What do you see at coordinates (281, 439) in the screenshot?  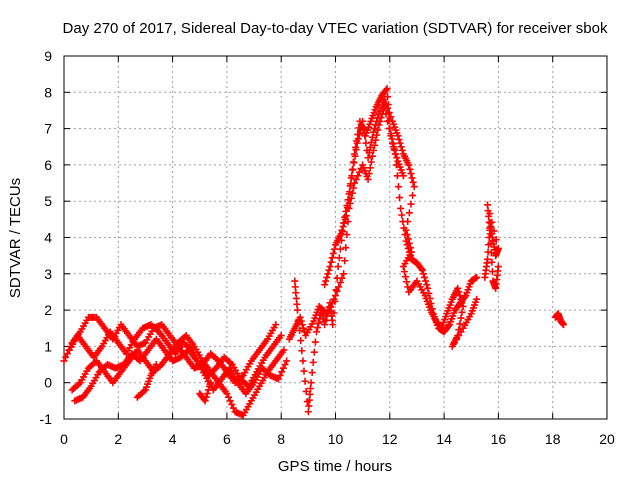 I see `x-tick-label: 8` at bounding box center [281, 439].